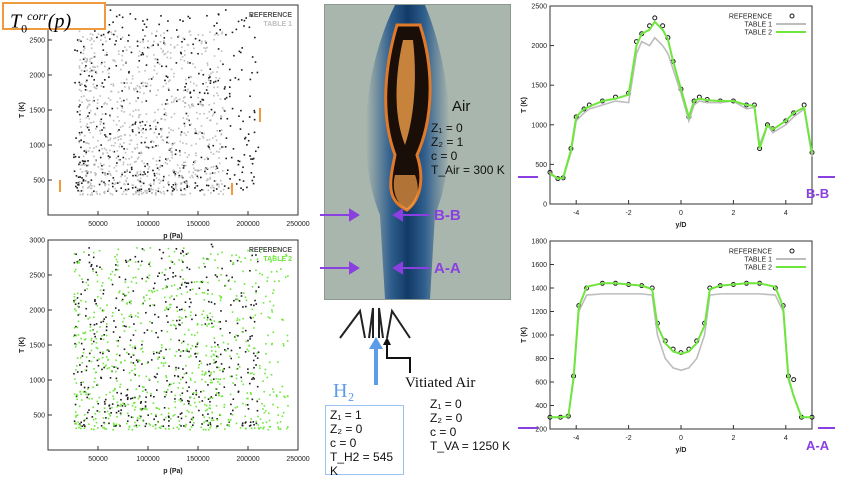 The height and width of the screenshot is (479, 843). What do you see at coordinates (381, 323) in the screenshot?
I see `inlet-inner-right` at bounding box center [381, 323].